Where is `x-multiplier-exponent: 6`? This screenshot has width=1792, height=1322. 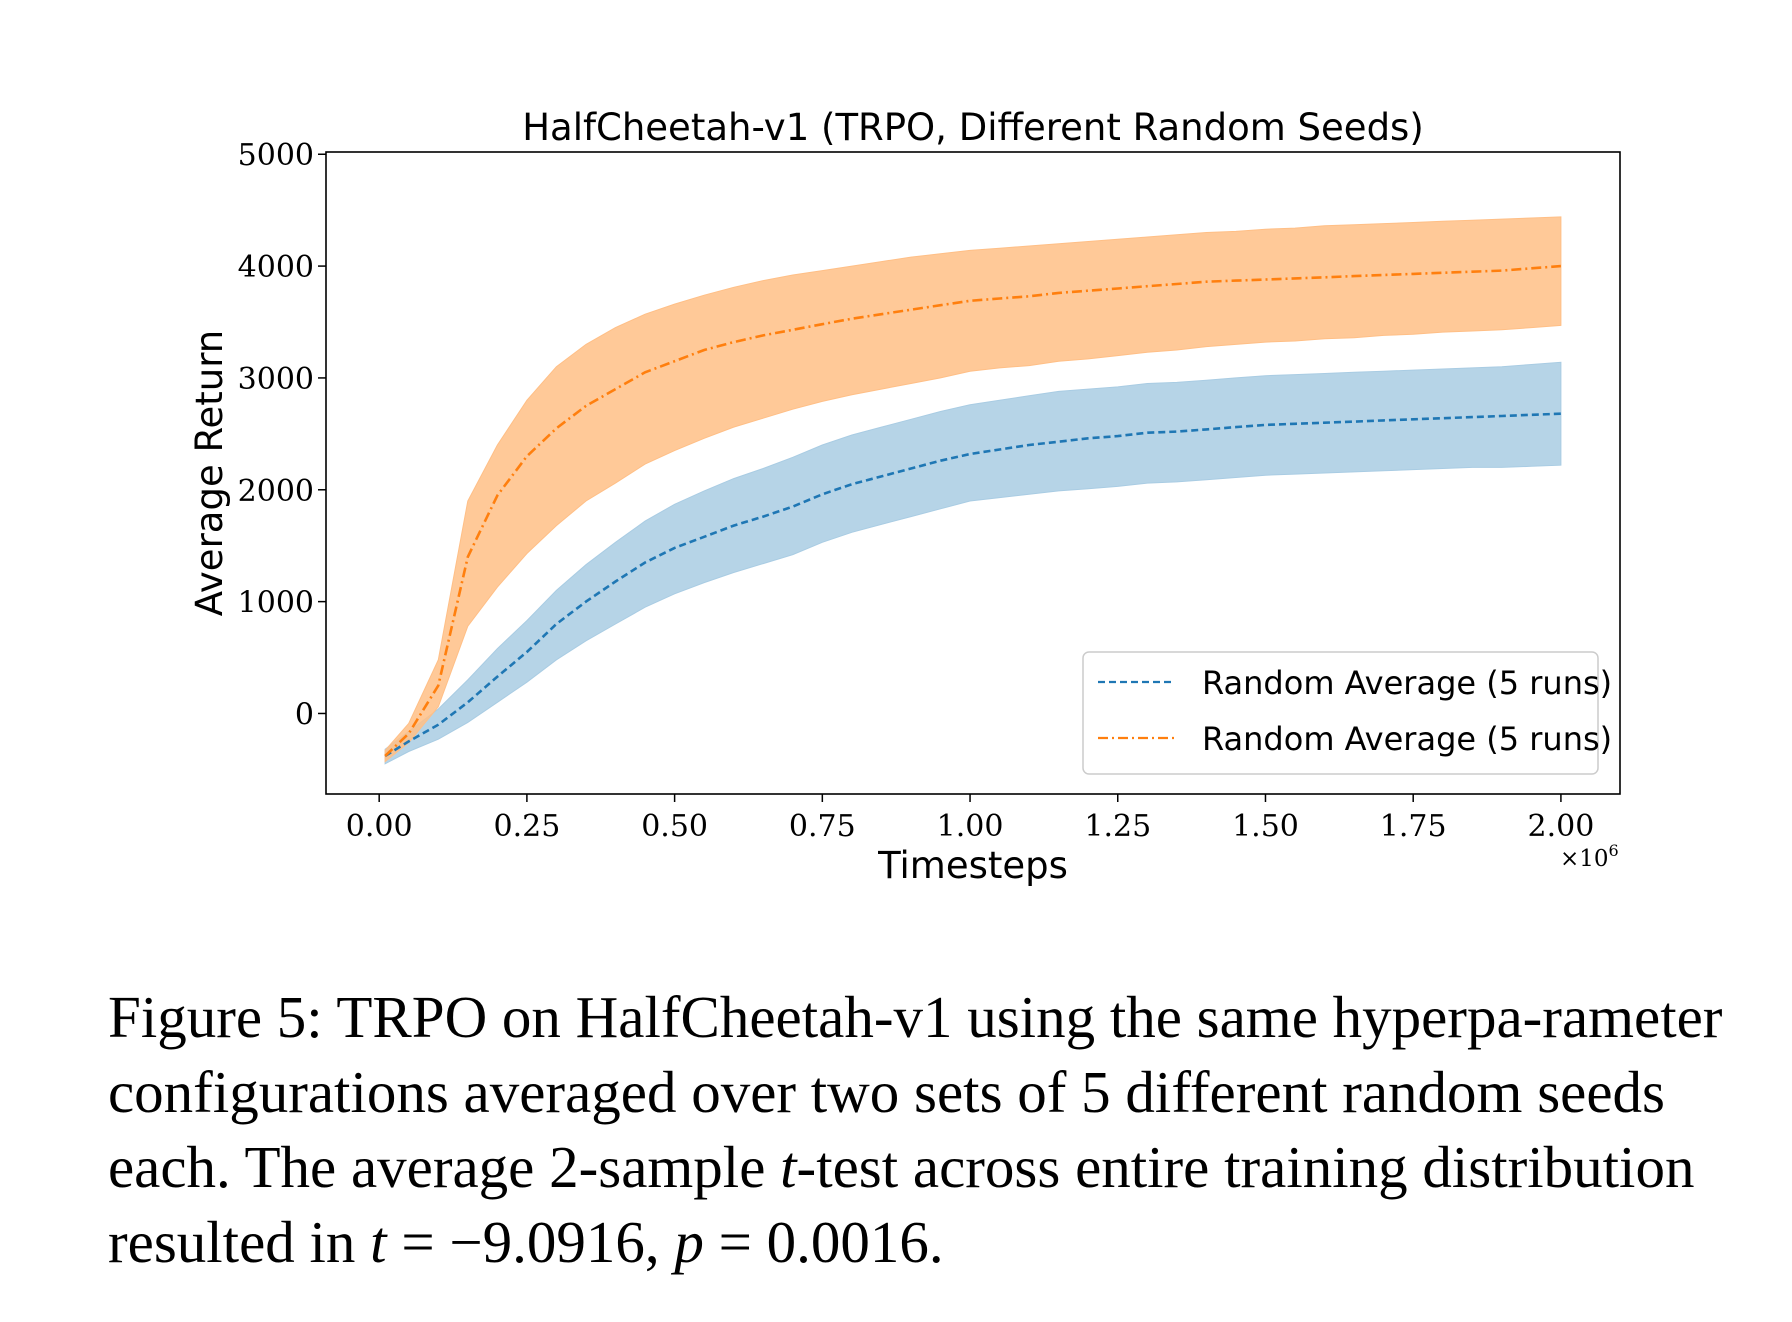 x-multiplier-exponent: 6 is located at coordinates (1614, 850).